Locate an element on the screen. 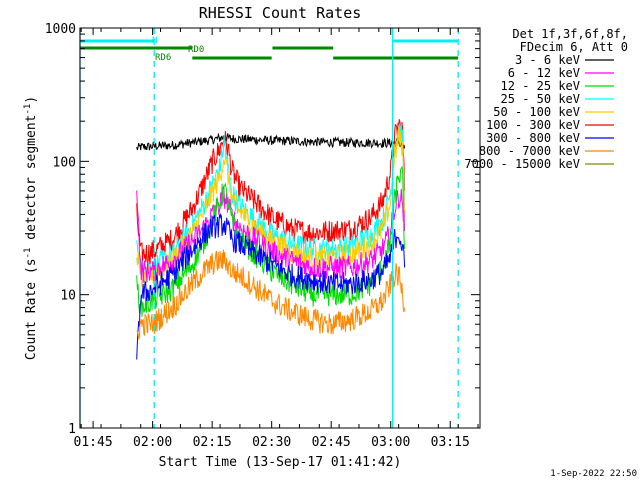  legend-label-6: 300 - 800 keV is located at coordinates (533, 138).